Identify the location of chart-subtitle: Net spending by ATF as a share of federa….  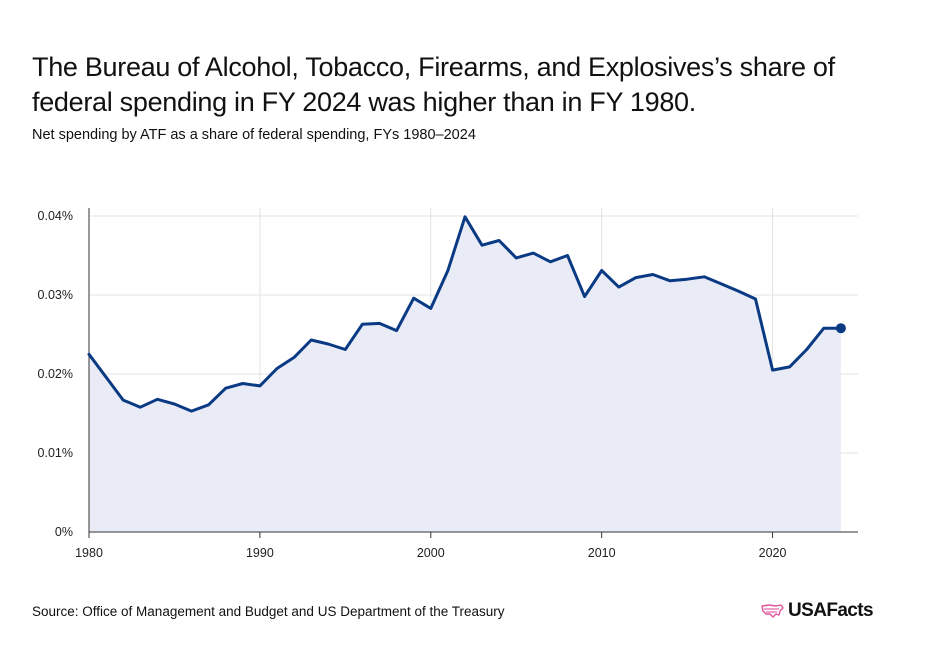
(254, 135).